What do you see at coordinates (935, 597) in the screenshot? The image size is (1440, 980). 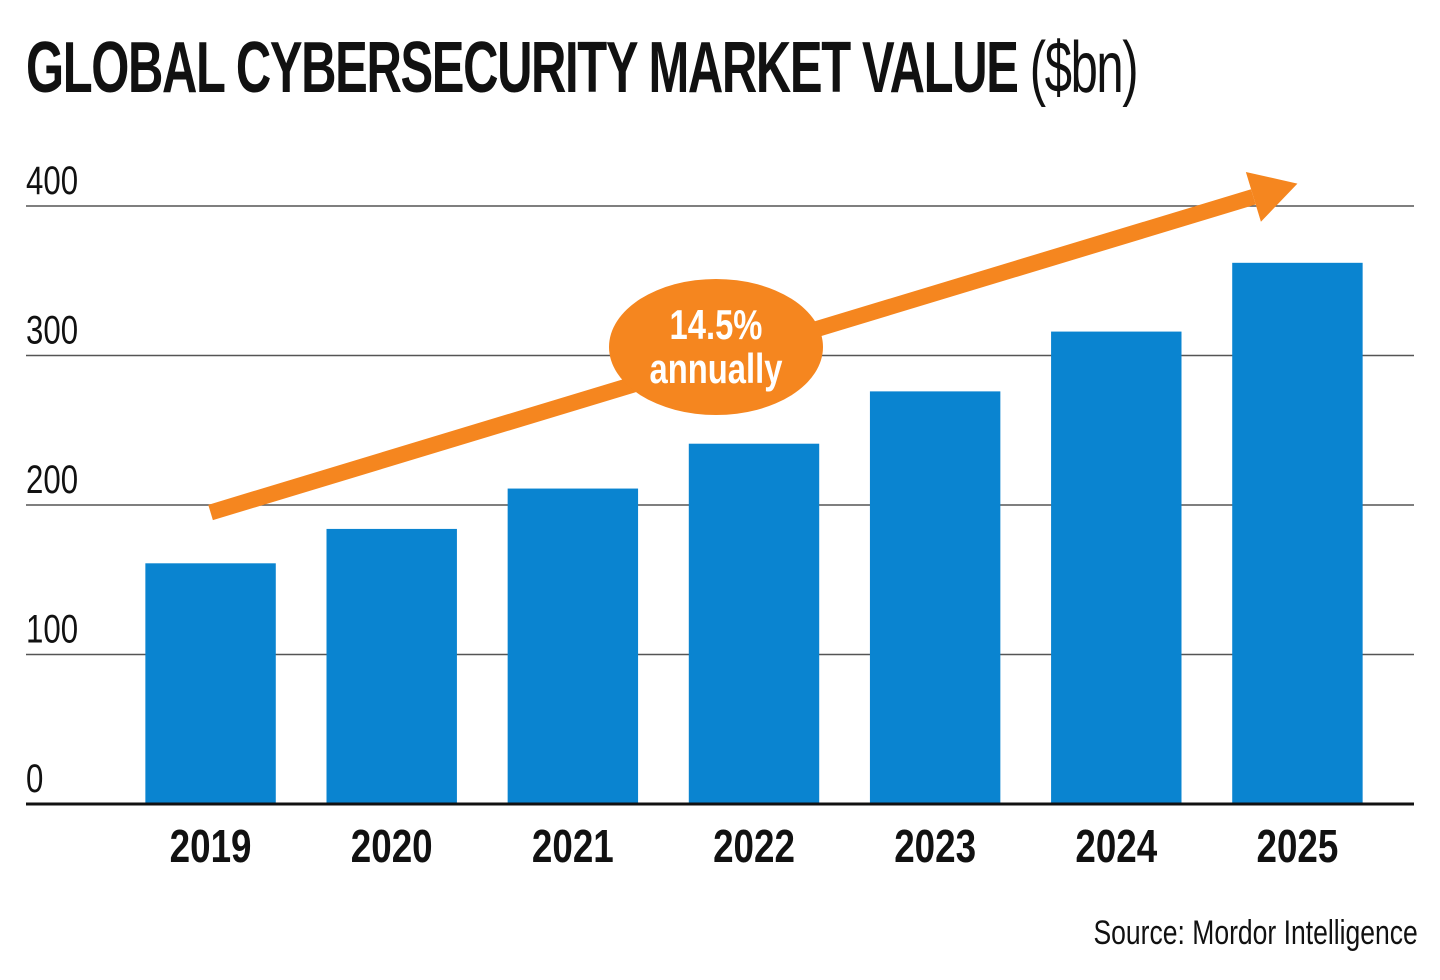 I see `bar-2023` at bounding box center [935, 597].